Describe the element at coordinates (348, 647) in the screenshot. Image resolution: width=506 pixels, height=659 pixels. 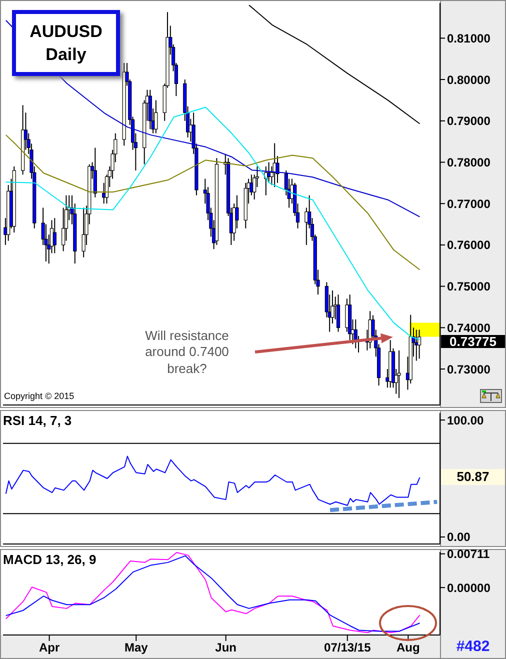
I see `x-tick-label: 07/13/15` at that location.